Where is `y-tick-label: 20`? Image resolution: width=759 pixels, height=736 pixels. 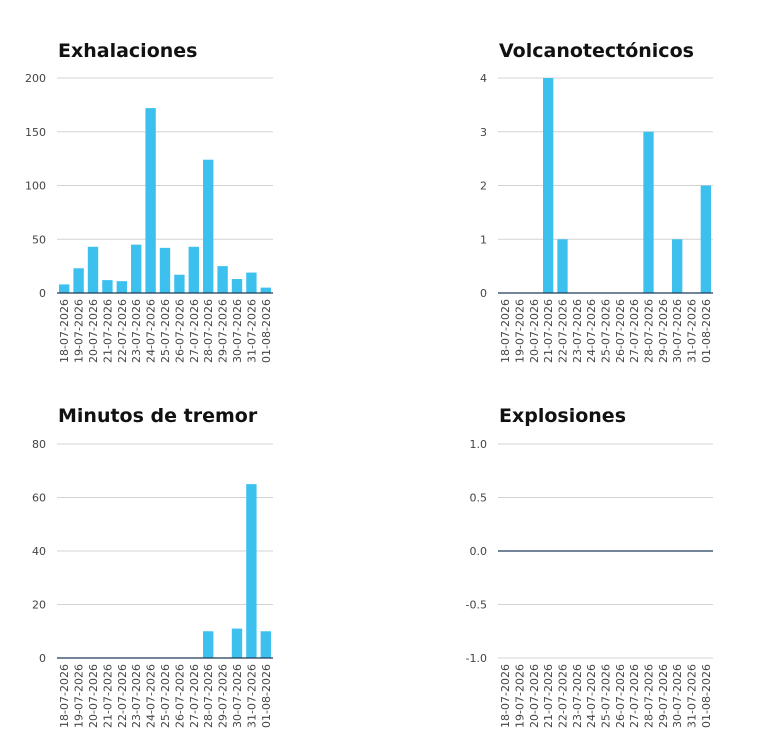
y-tick-label: 20 is located at coordinates (39, 605).